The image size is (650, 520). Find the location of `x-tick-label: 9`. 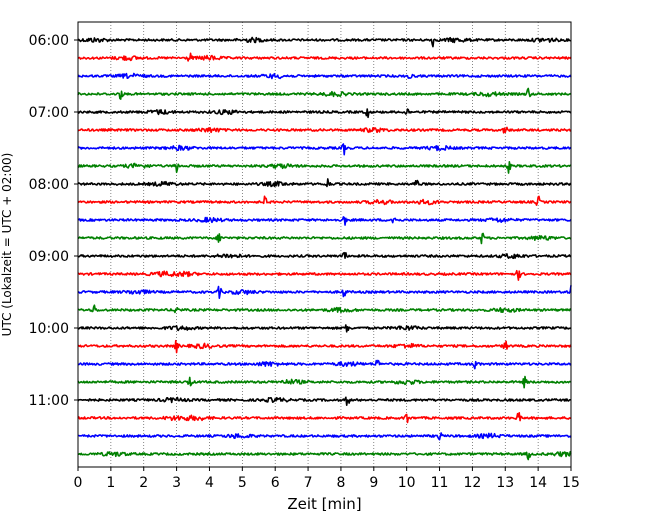

x-tick-label: 9 is located at coordinates (373, 483).